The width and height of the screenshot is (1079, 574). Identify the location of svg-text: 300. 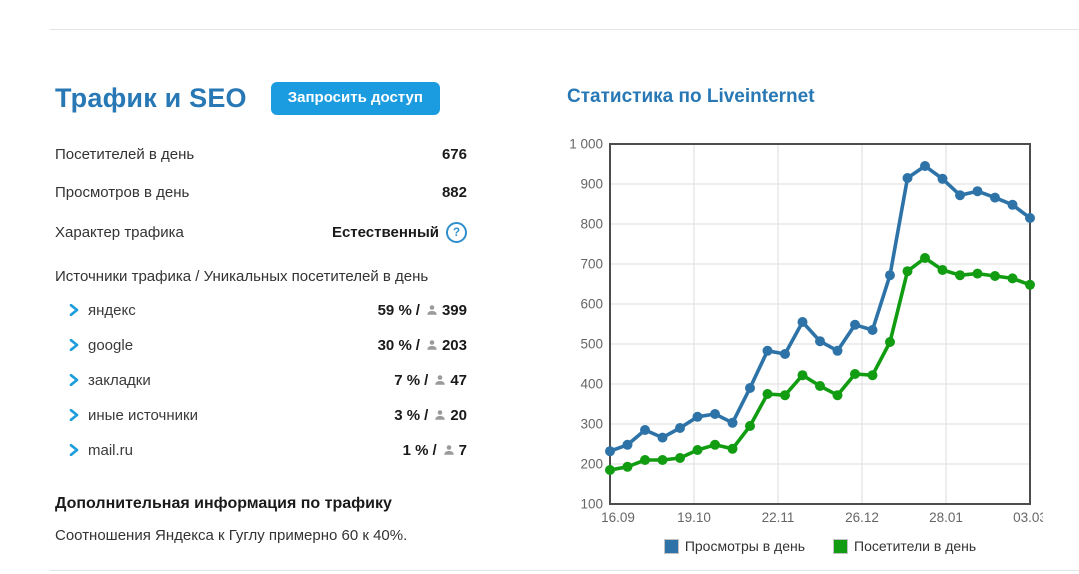
(591, 424).